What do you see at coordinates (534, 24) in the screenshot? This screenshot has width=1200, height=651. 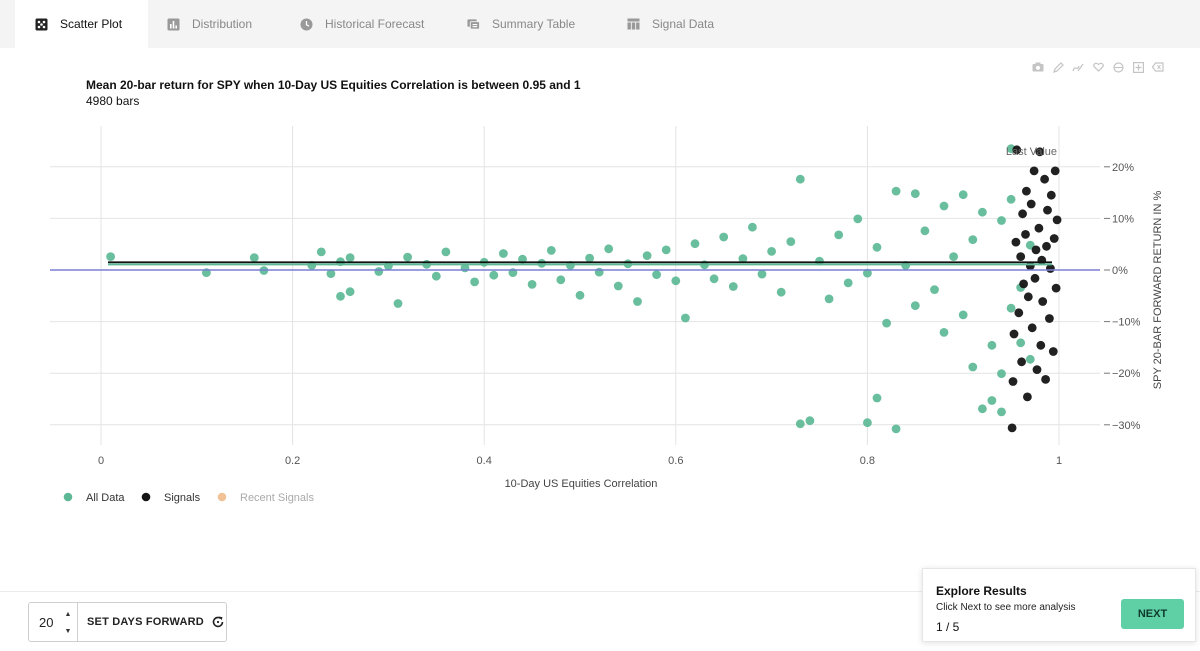 I see `tab-label: Summary Table` at bounding box center [534, 24].